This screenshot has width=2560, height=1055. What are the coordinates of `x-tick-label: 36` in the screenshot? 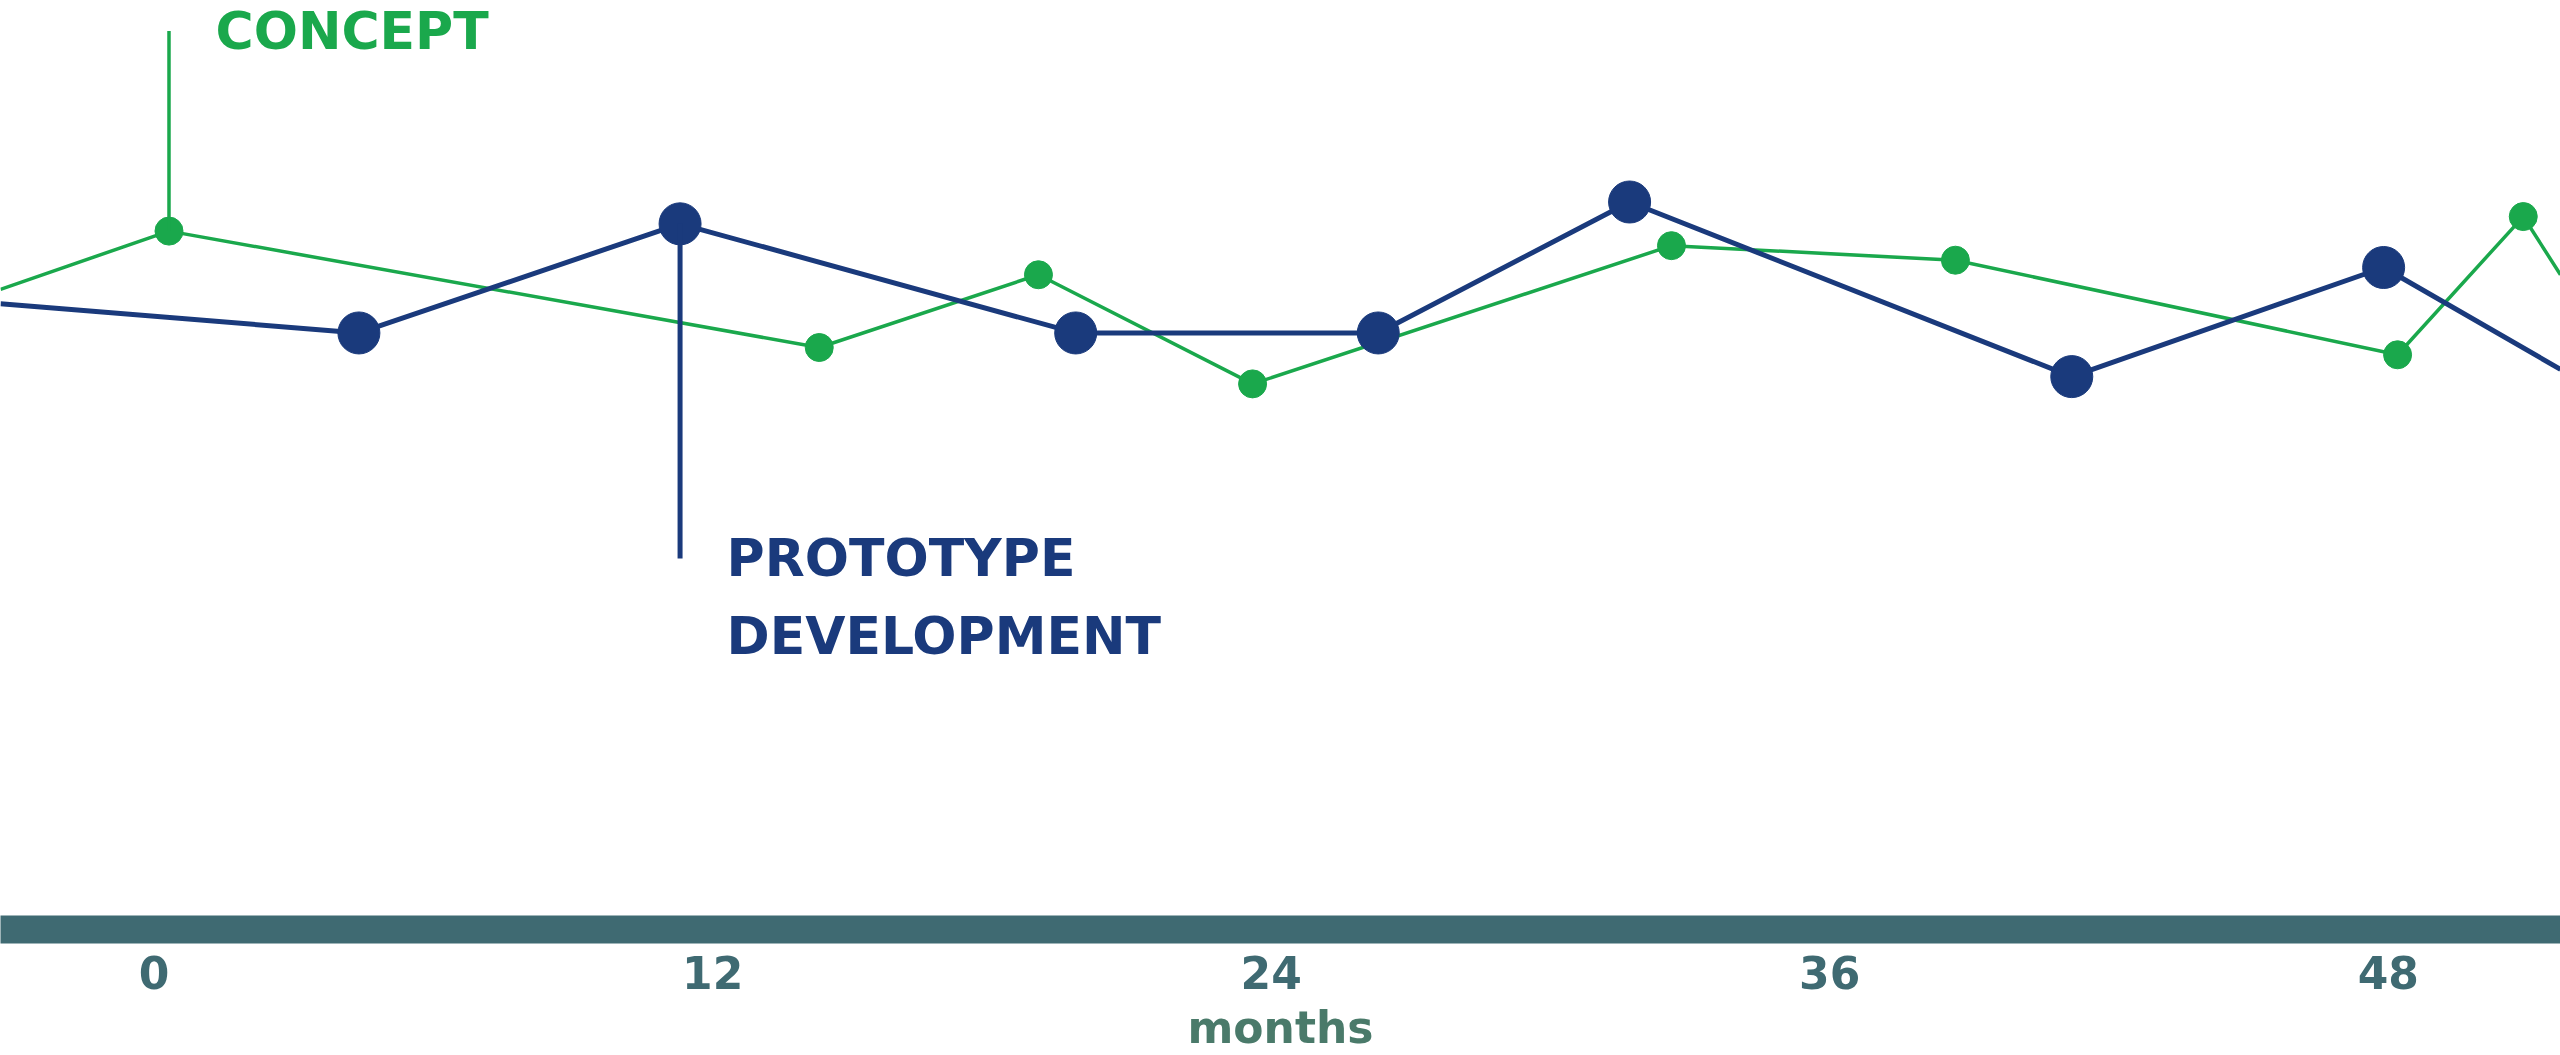 It's located at (1830, 973).